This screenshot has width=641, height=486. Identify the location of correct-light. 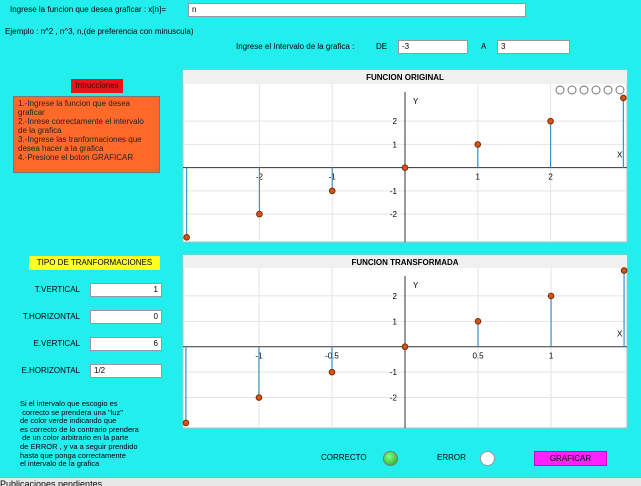
(390, 458).